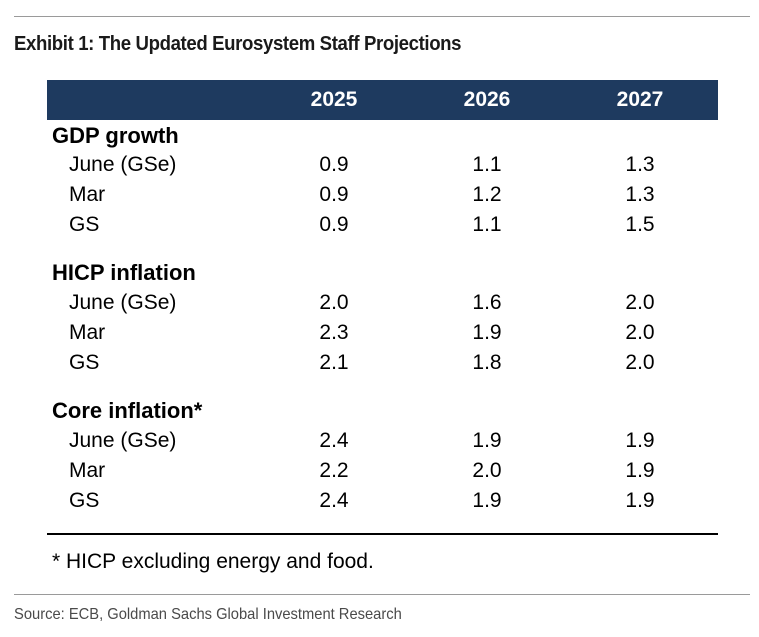  What do you see at coordinates (640, 224) in the screenshot?
I see `cell-2027: 1.5` at bounding box center [640, 224].